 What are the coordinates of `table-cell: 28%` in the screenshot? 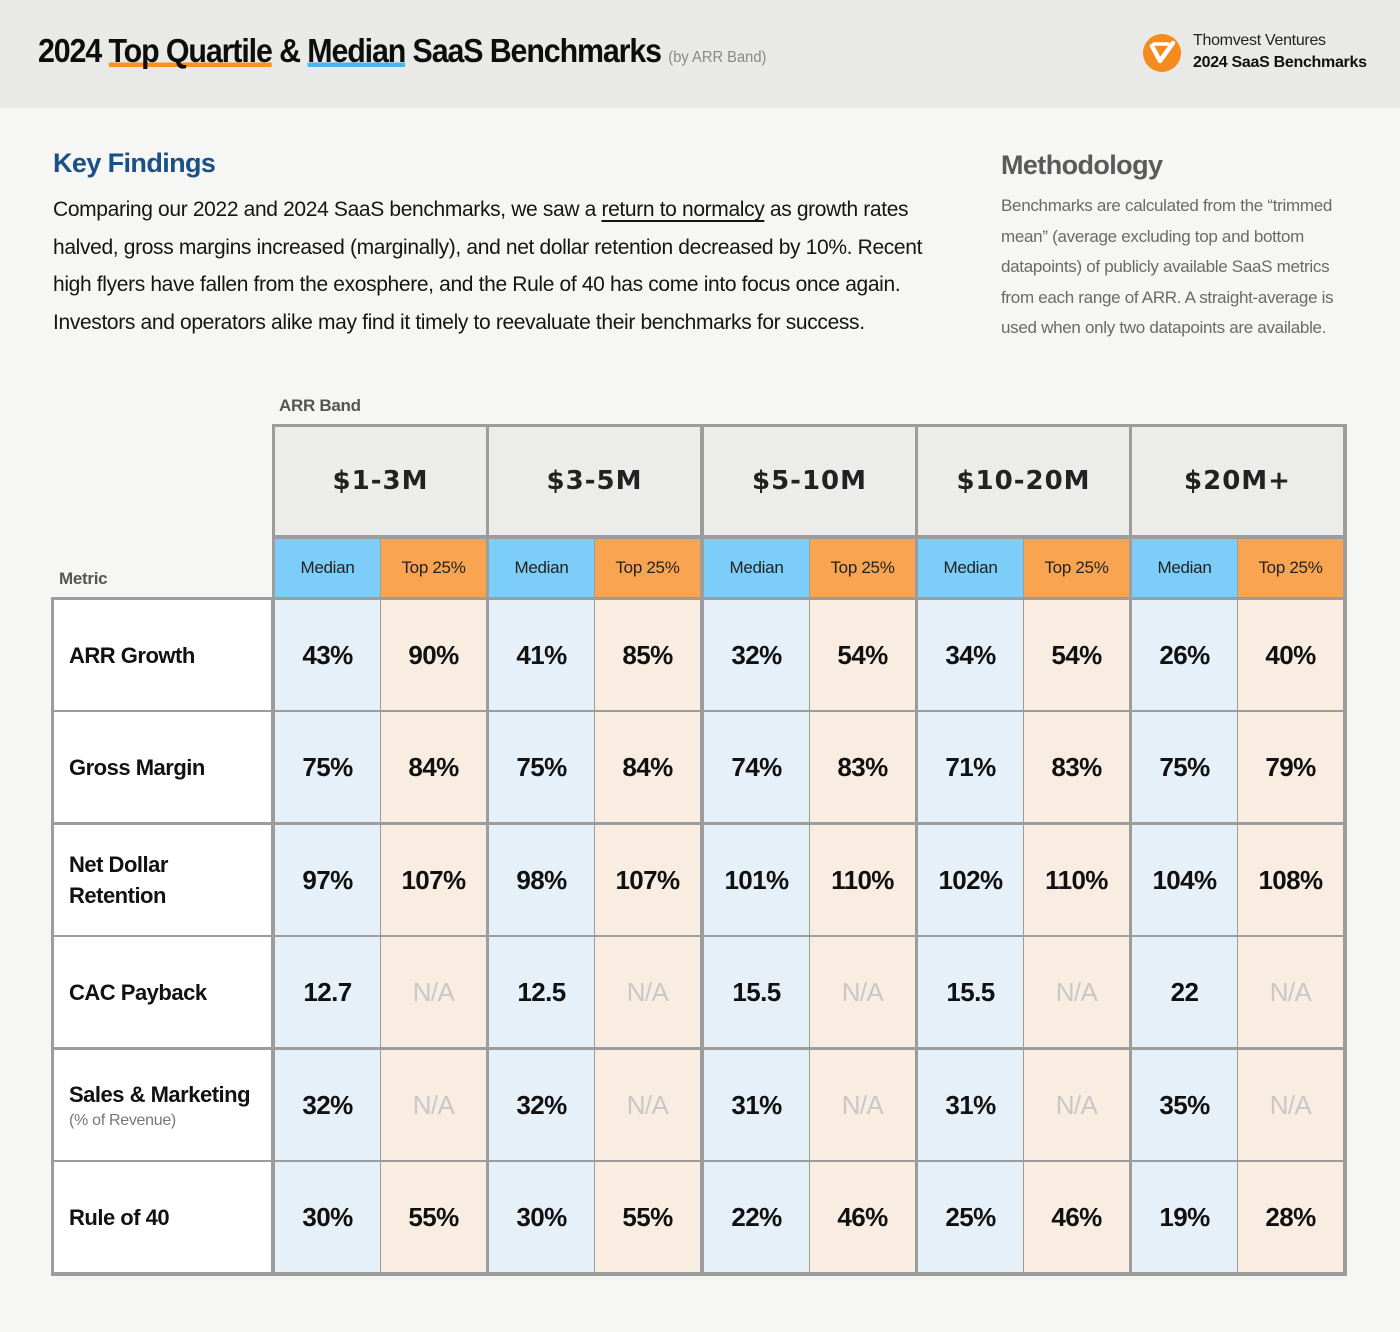 It's located at (1290, 1217).